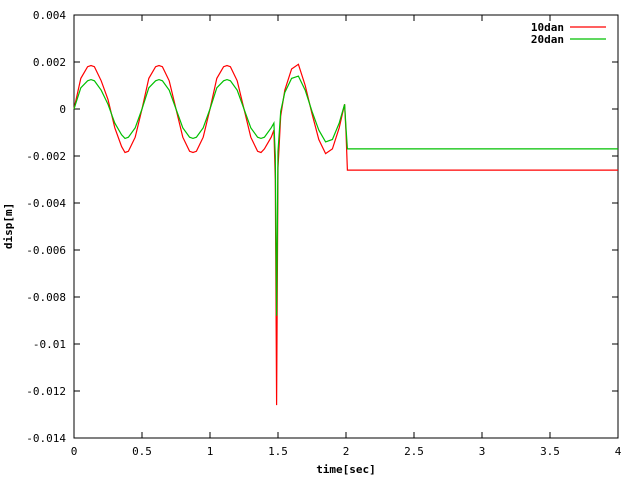 Image resolution: width=640 pixels, height=480 pixels. I want to click on y-tick-label: 0.002, so click(49, 62).